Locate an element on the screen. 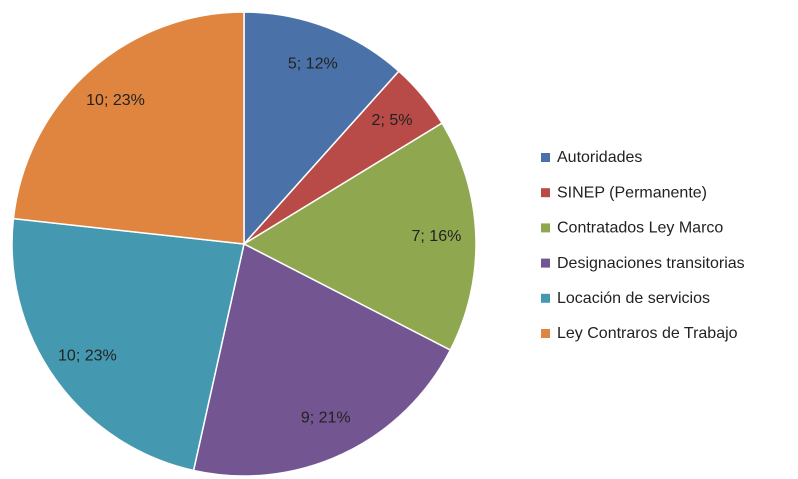  legend-label: Ley Contraros de Trabajo is located at coordinates (647, 333).